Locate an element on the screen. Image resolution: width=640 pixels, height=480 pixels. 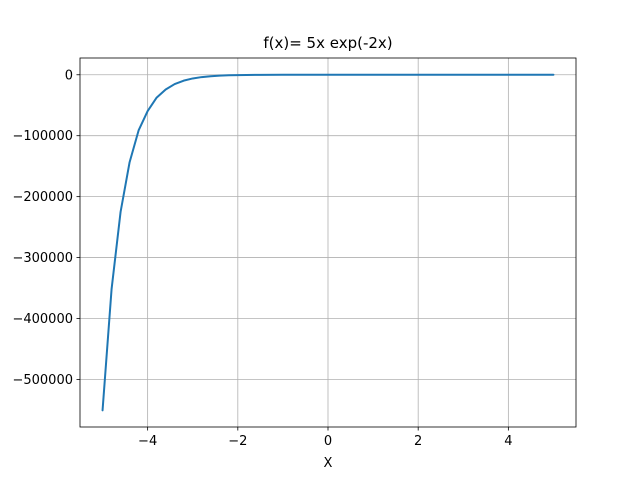
y-tick-label: −300000 is located at coordinates (42, 258).